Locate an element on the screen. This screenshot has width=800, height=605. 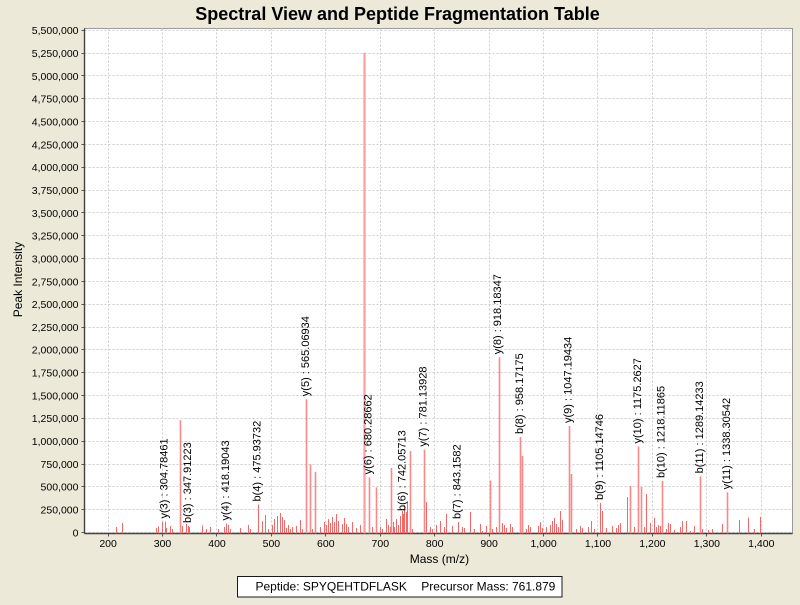
svg-text: b(7) : 843.1582 is located at coordinates (457, 481).